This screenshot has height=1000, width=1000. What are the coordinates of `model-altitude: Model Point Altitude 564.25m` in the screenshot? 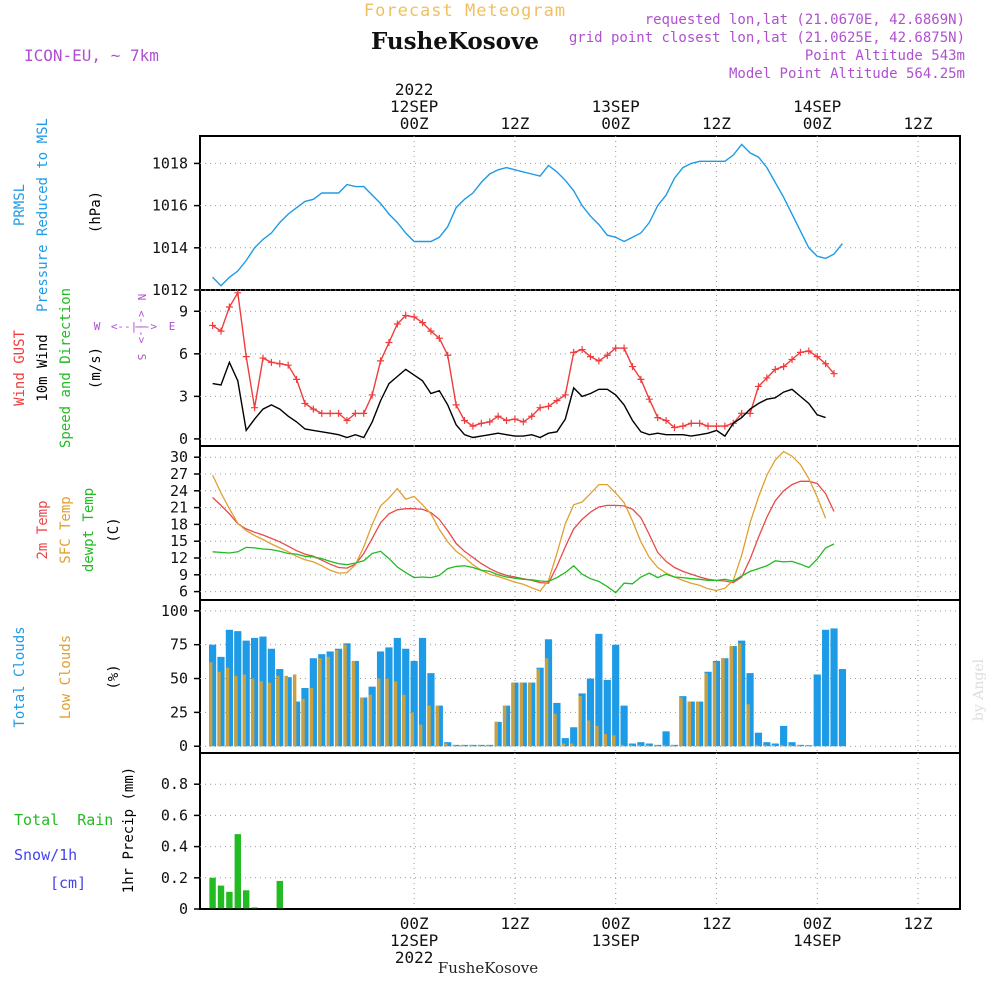 It's located at (847, 74).